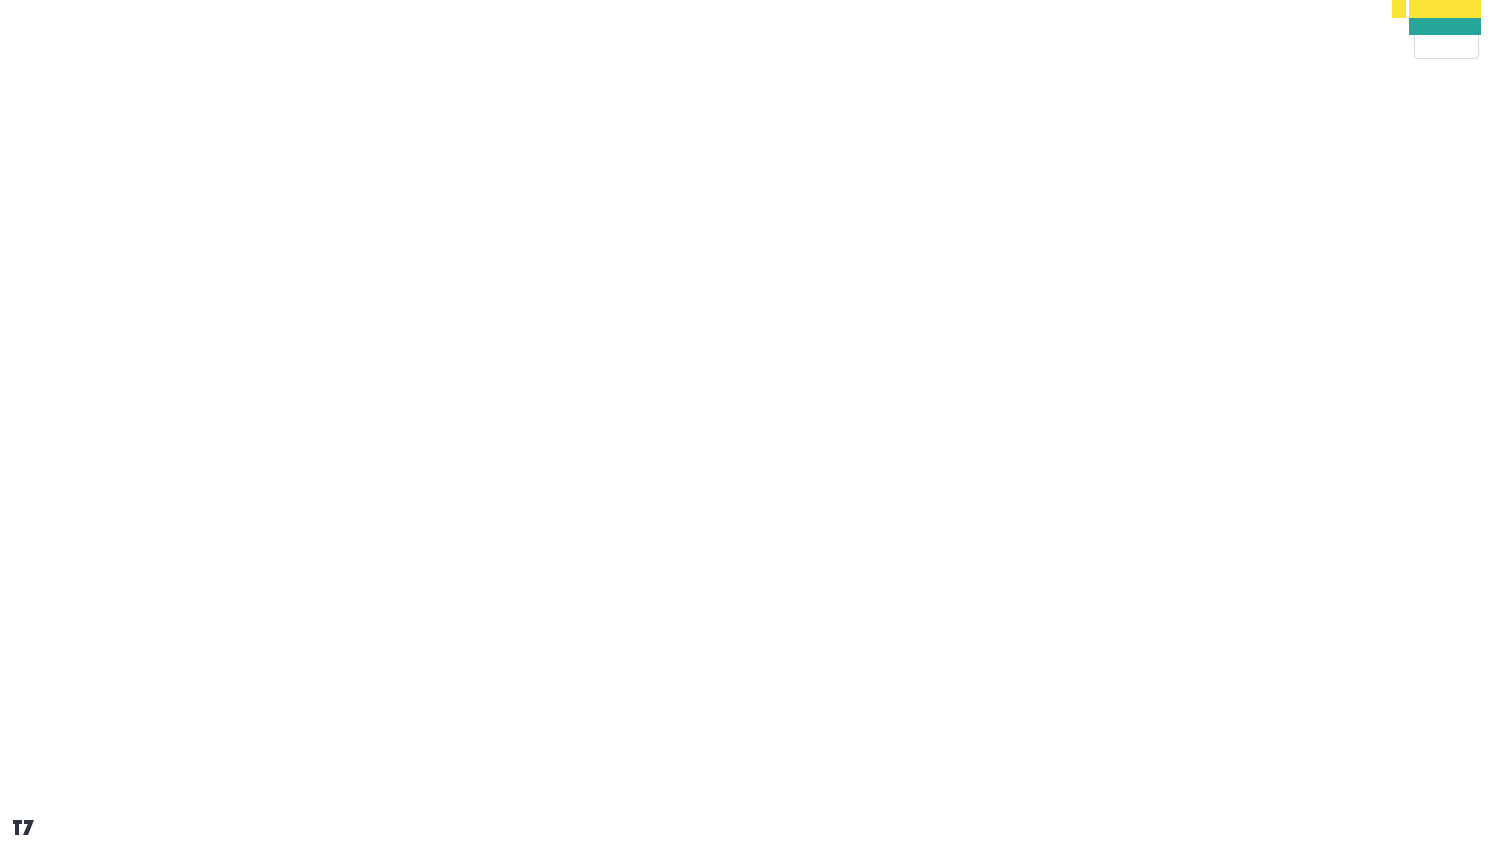  What do you see at coordinates (22, 47) in the screenshot?
I see `sma-fast-legend-row` at bounding box center [22, 47].